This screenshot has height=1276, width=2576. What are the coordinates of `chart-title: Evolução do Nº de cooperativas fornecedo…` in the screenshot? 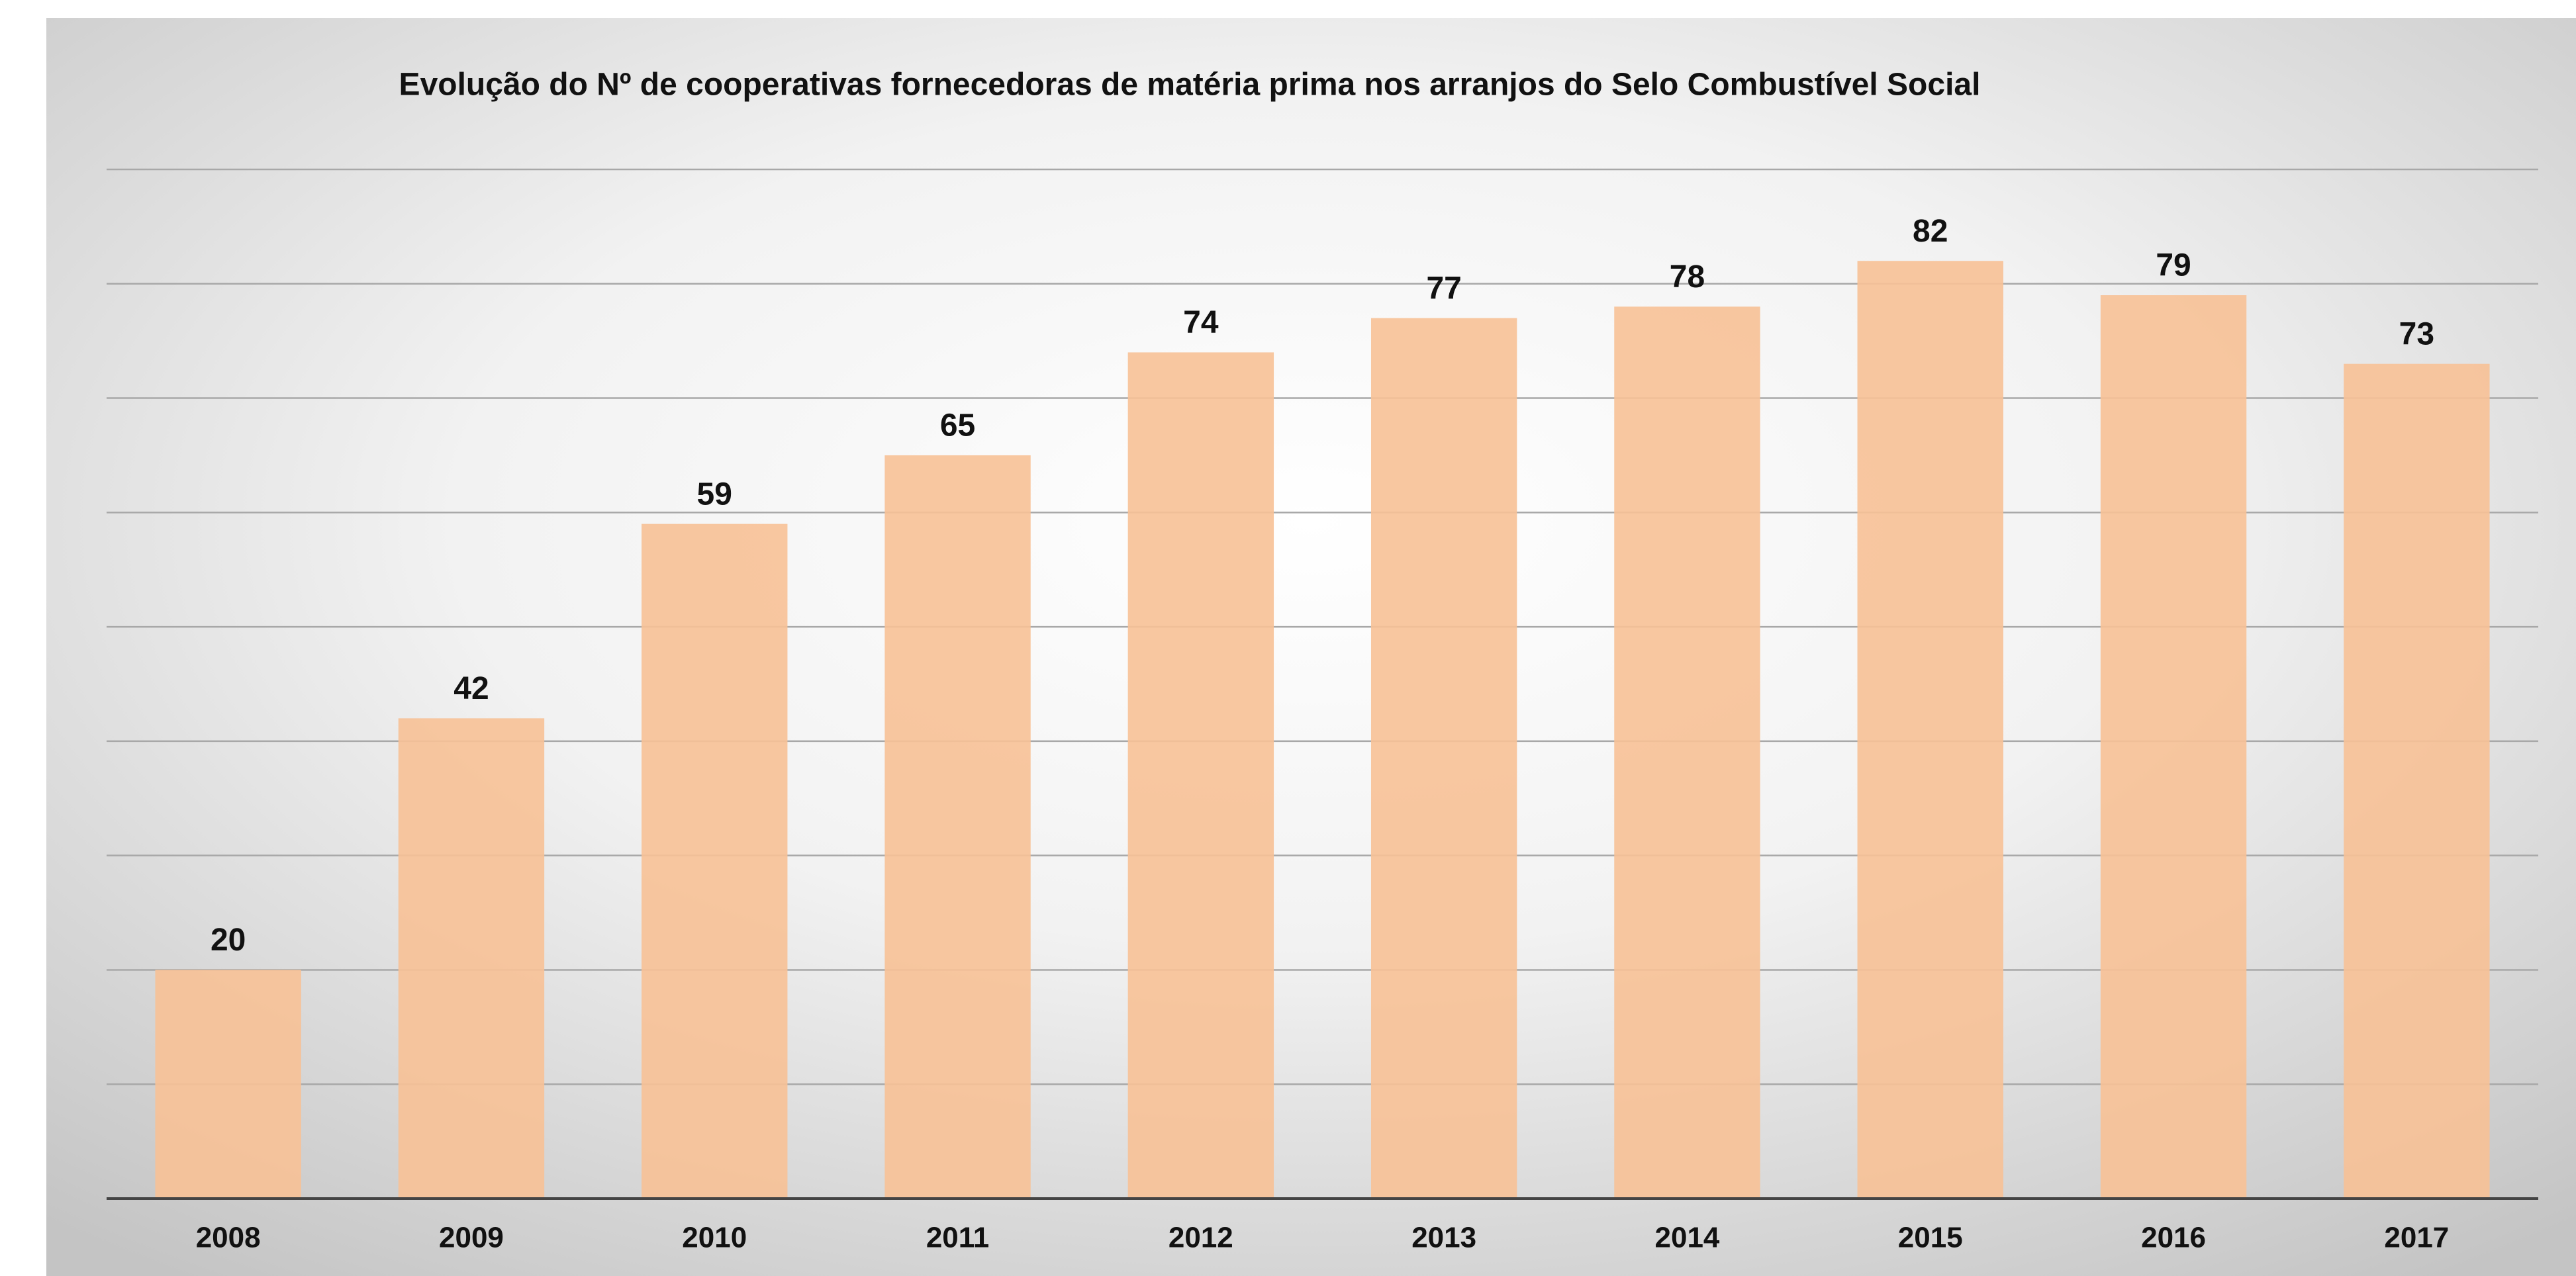 It's located at (1190, 85).